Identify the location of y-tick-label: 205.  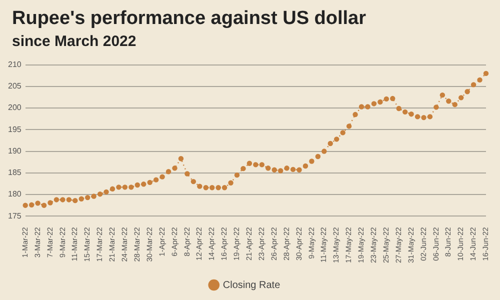
(15, 86).